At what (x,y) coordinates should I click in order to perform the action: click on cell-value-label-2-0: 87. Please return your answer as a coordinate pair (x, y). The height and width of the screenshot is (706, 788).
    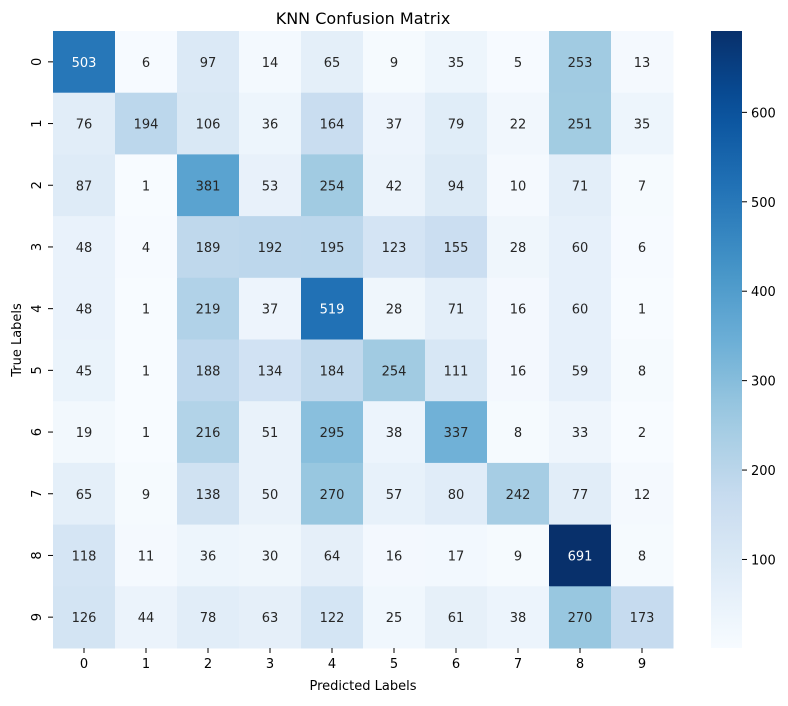
    Looking at the image, I should click on (84, 186).